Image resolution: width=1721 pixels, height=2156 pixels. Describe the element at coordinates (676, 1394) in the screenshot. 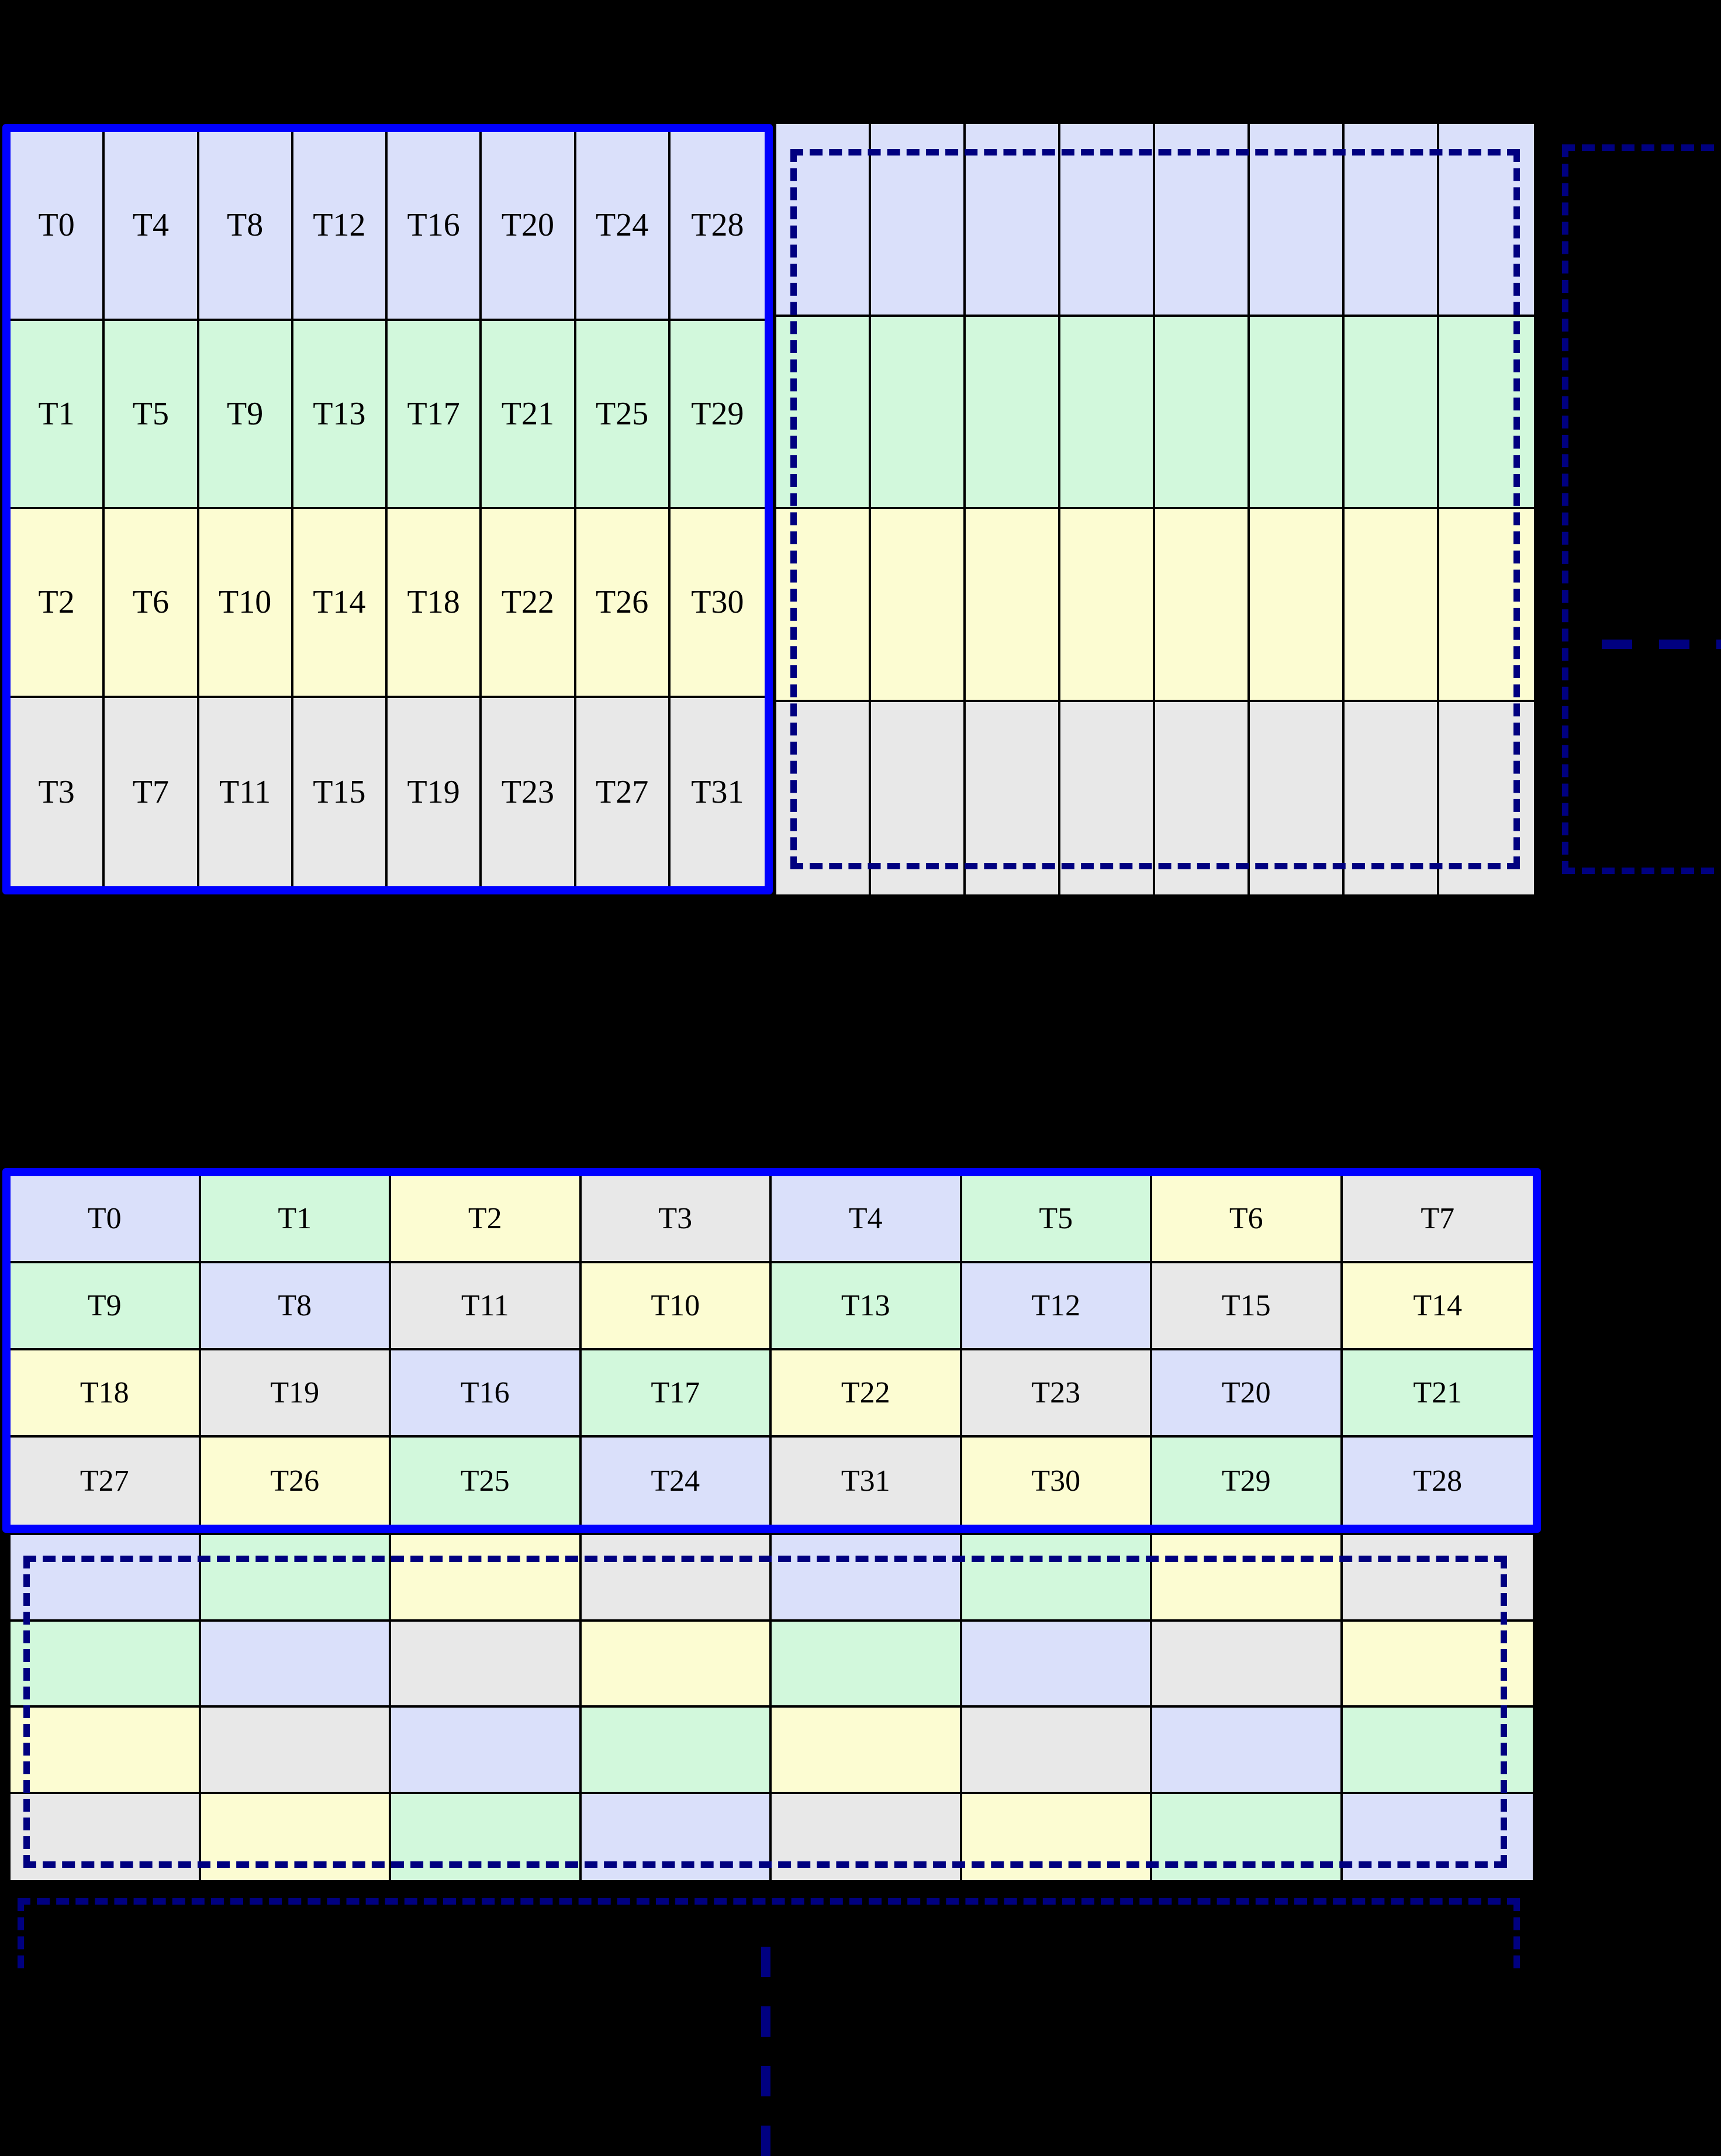

I see `thread-cell-t17: T17` at that location.